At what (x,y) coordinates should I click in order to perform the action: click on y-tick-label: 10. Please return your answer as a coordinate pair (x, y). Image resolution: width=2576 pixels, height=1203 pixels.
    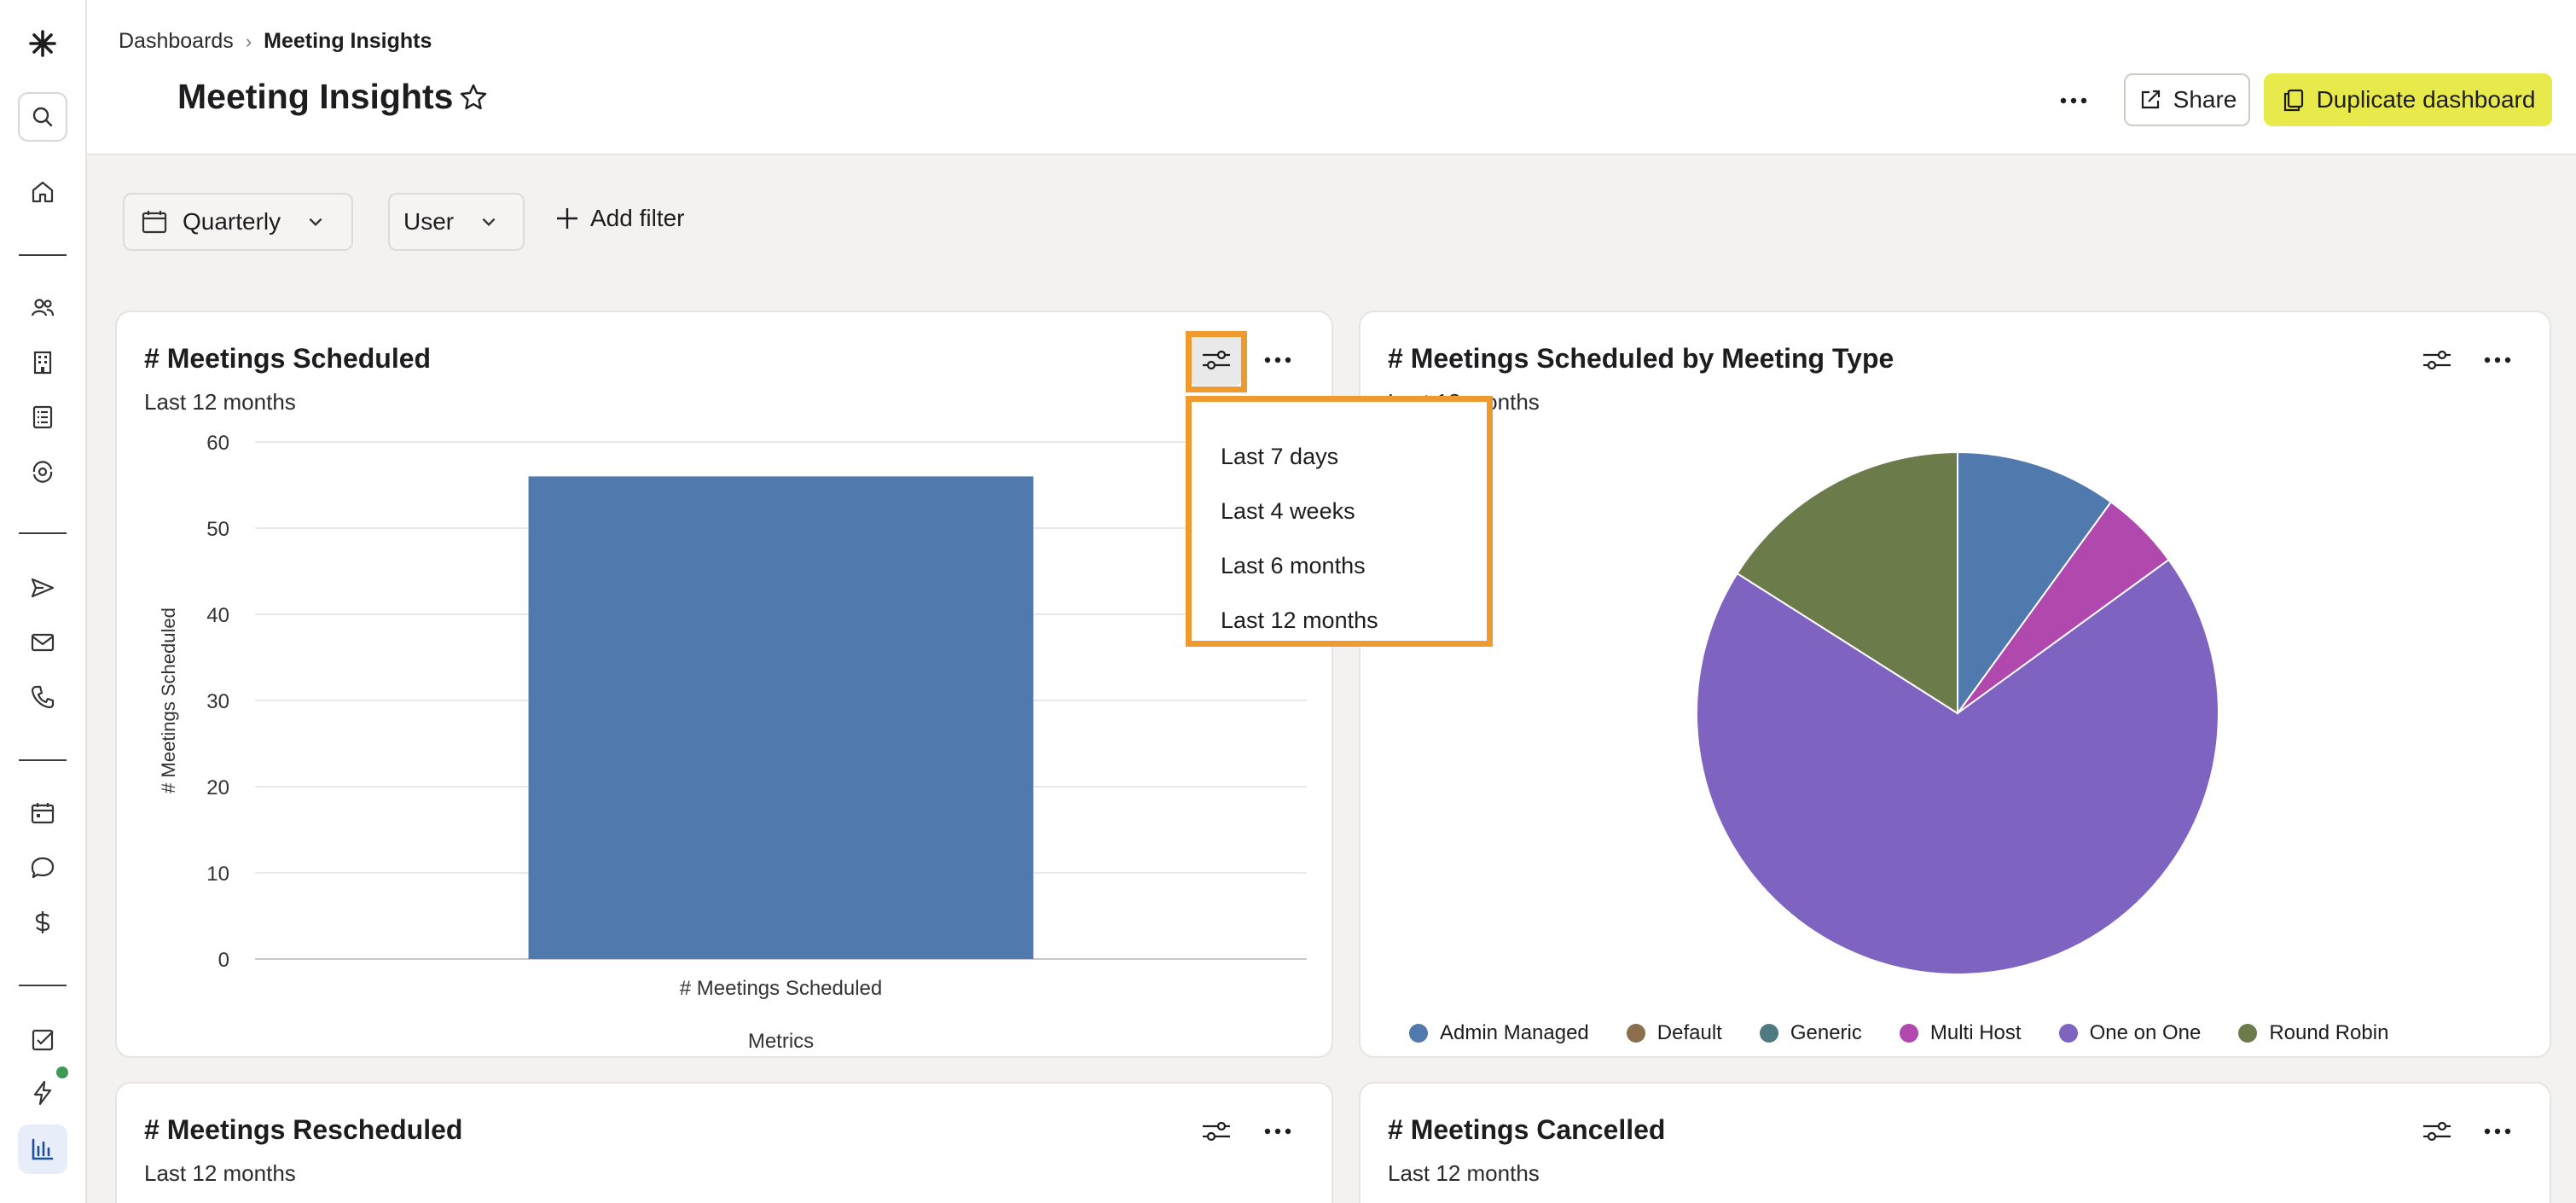
    Looking at the image, I should click on (217, 874).